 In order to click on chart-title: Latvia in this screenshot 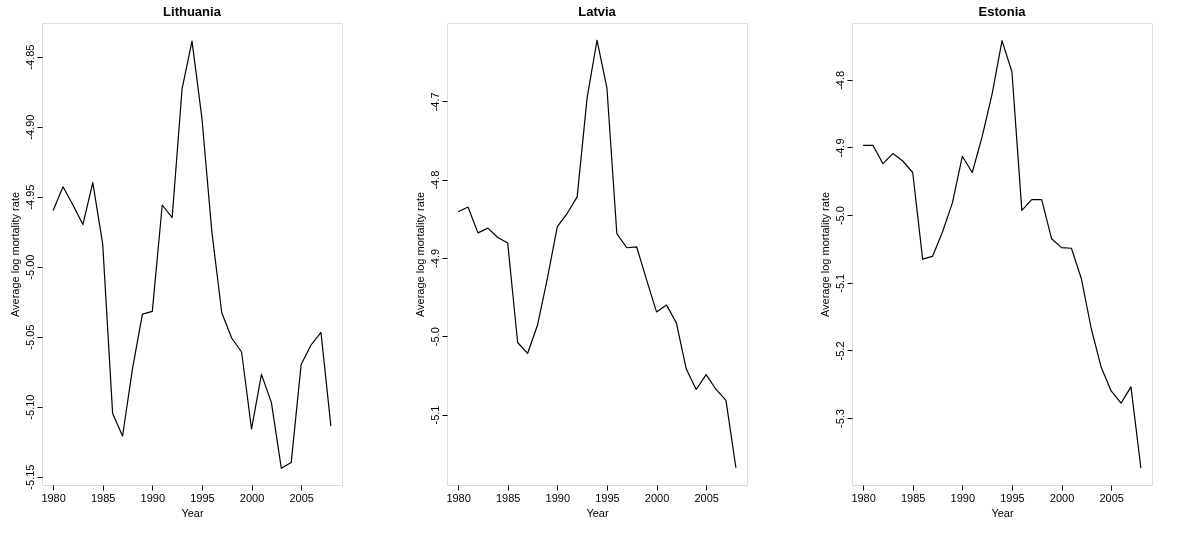, I will do `click(597, 11)`.